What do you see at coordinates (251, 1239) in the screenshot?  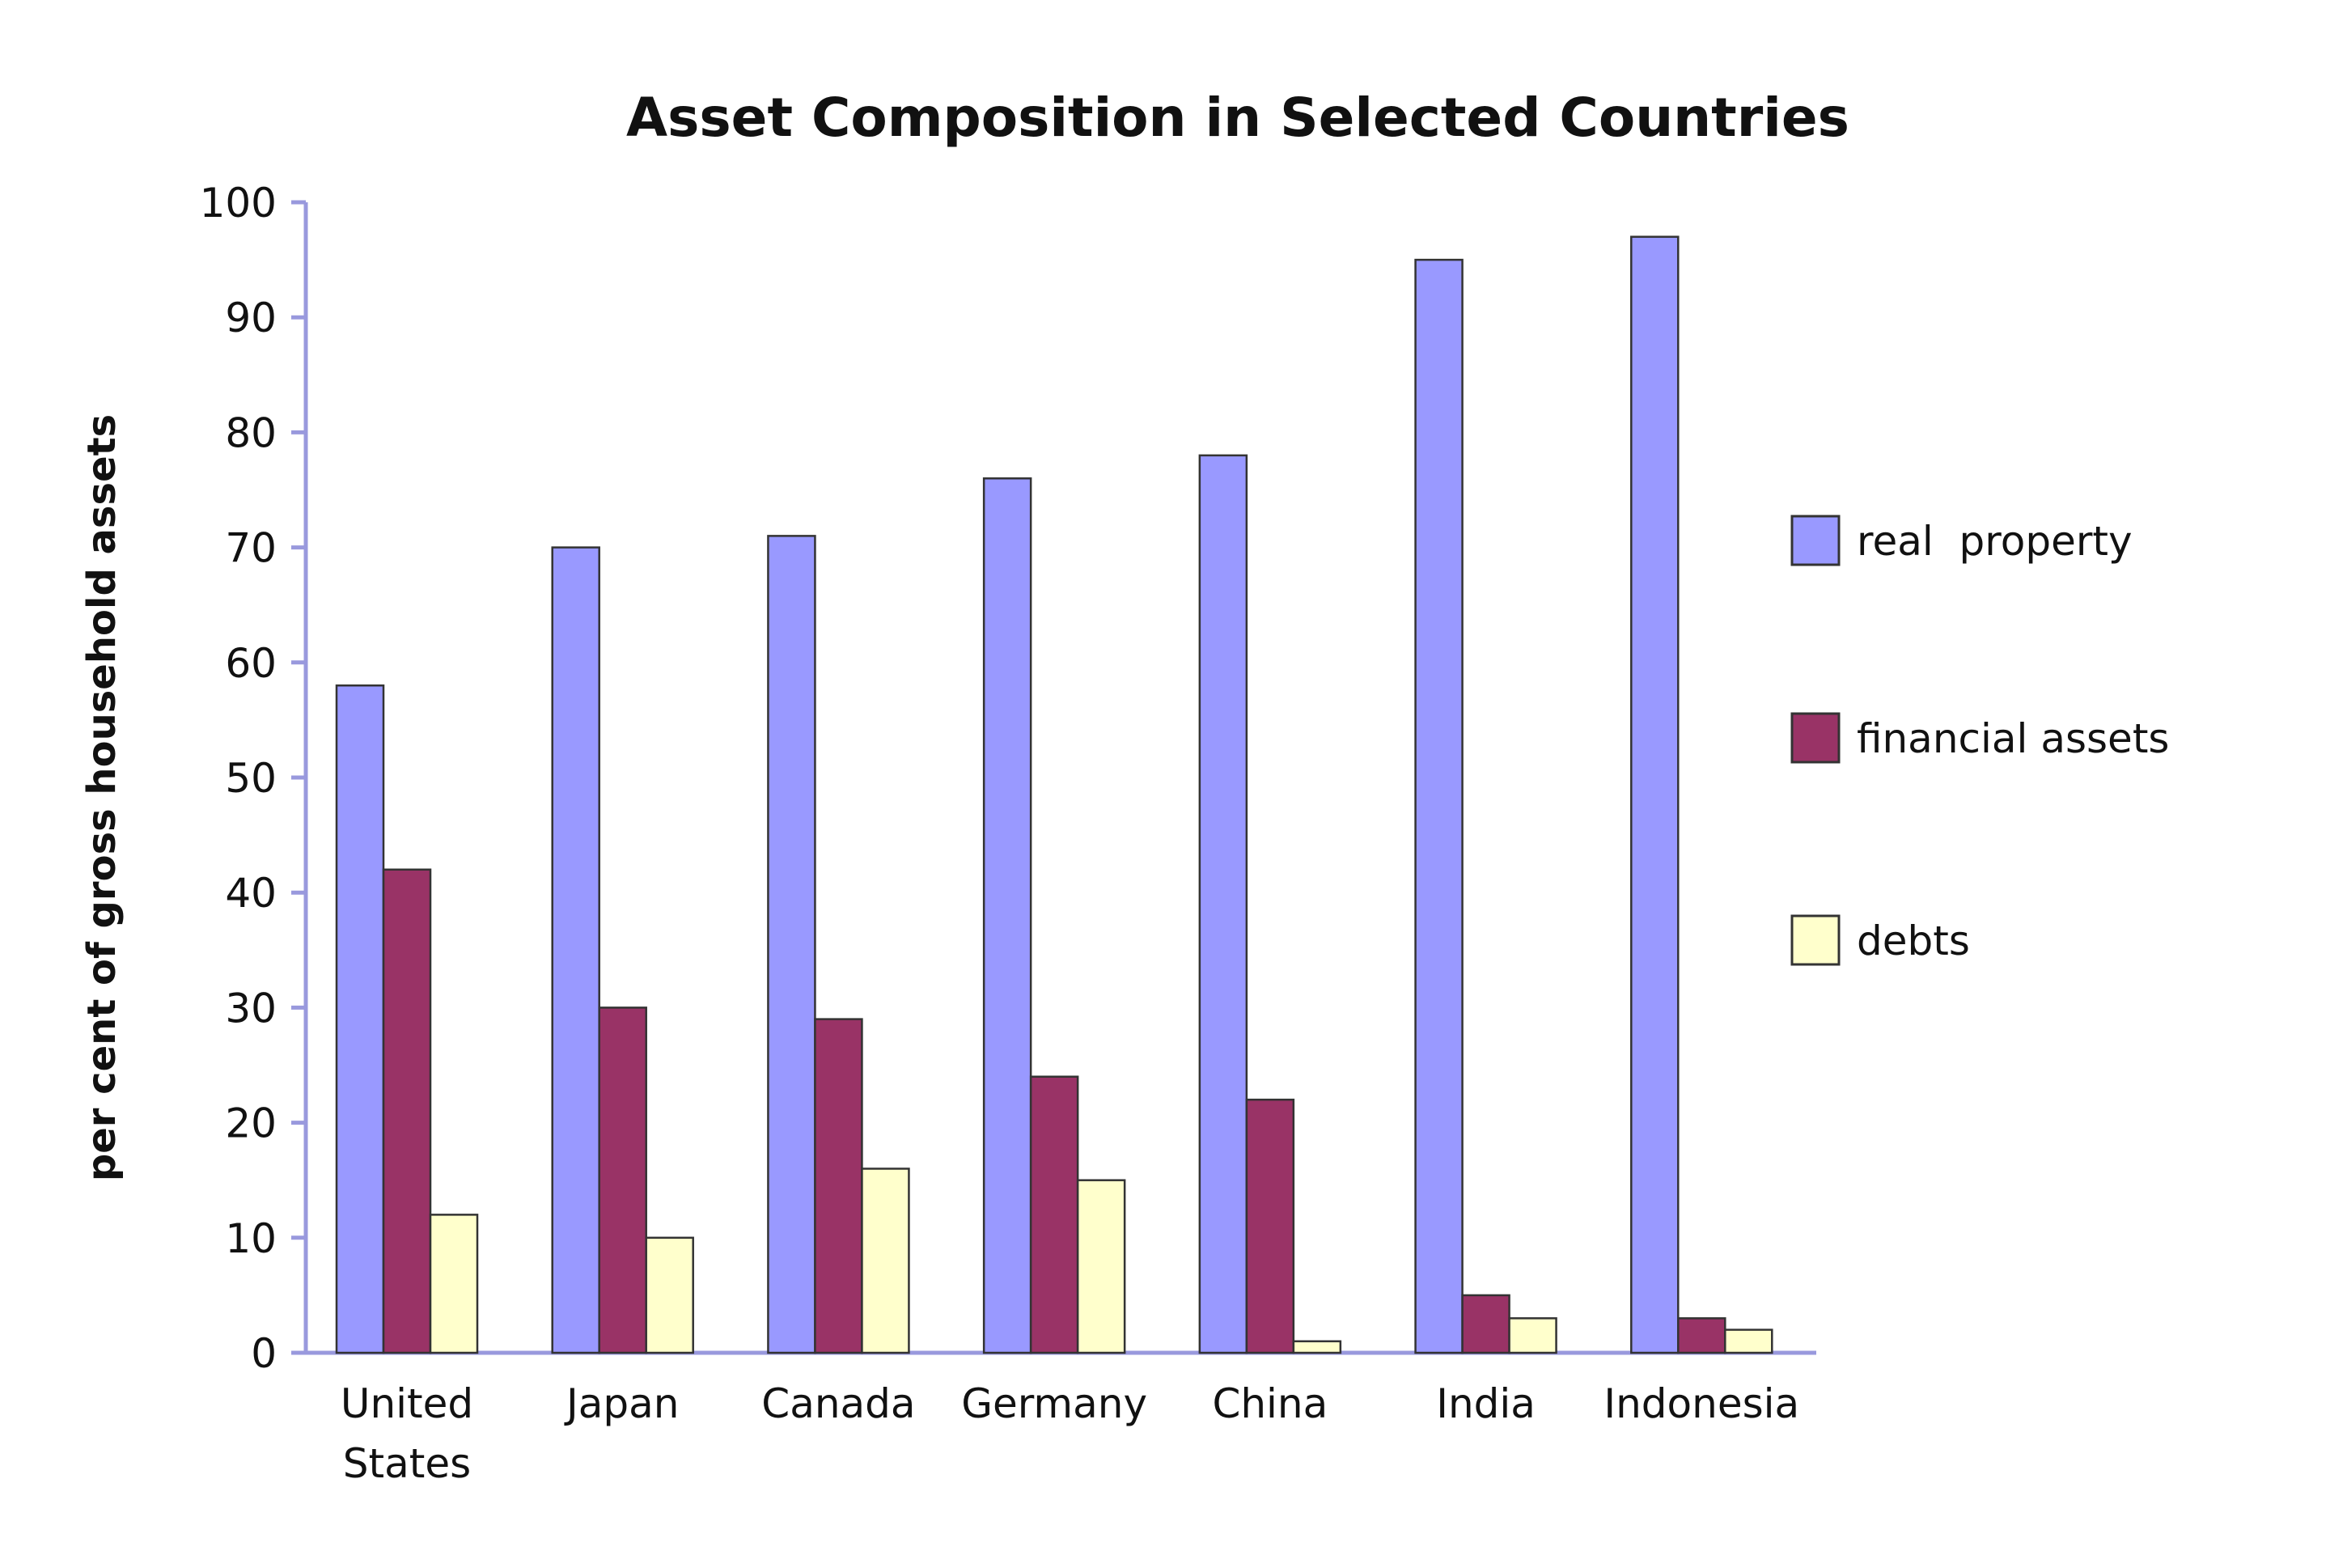 I see `y-tick-label: 10` at bounding box center [251, 1239].